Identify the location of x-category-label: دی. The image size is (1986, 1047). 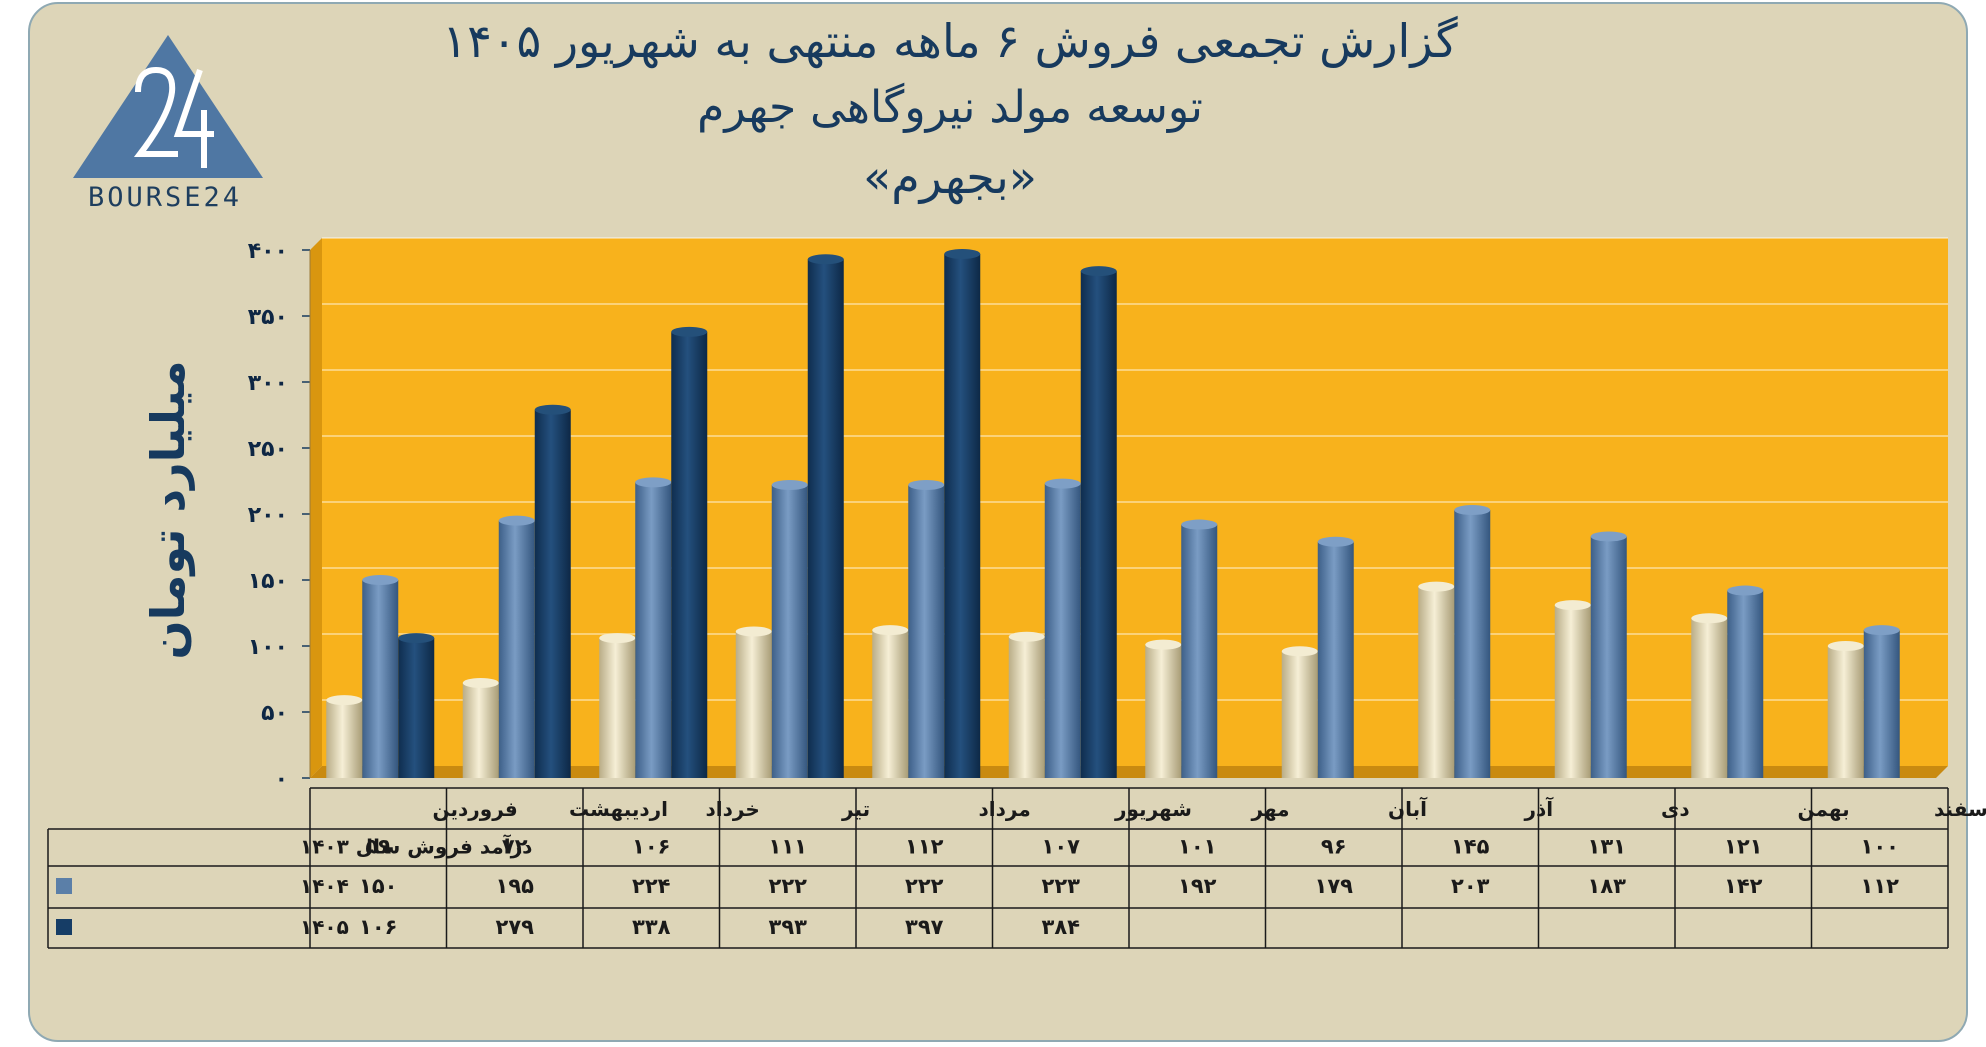
(1675, 809).